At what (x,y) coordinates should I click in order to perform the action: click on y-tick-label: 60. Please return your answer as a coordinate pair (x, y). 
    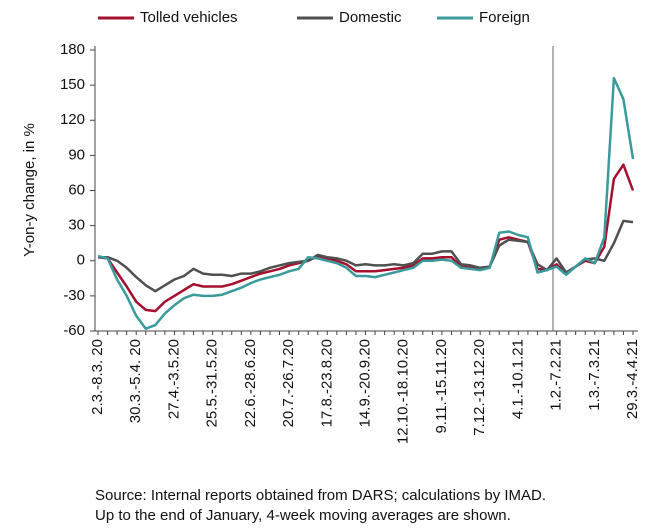
    Looking at the image, I should click on (76, 189).